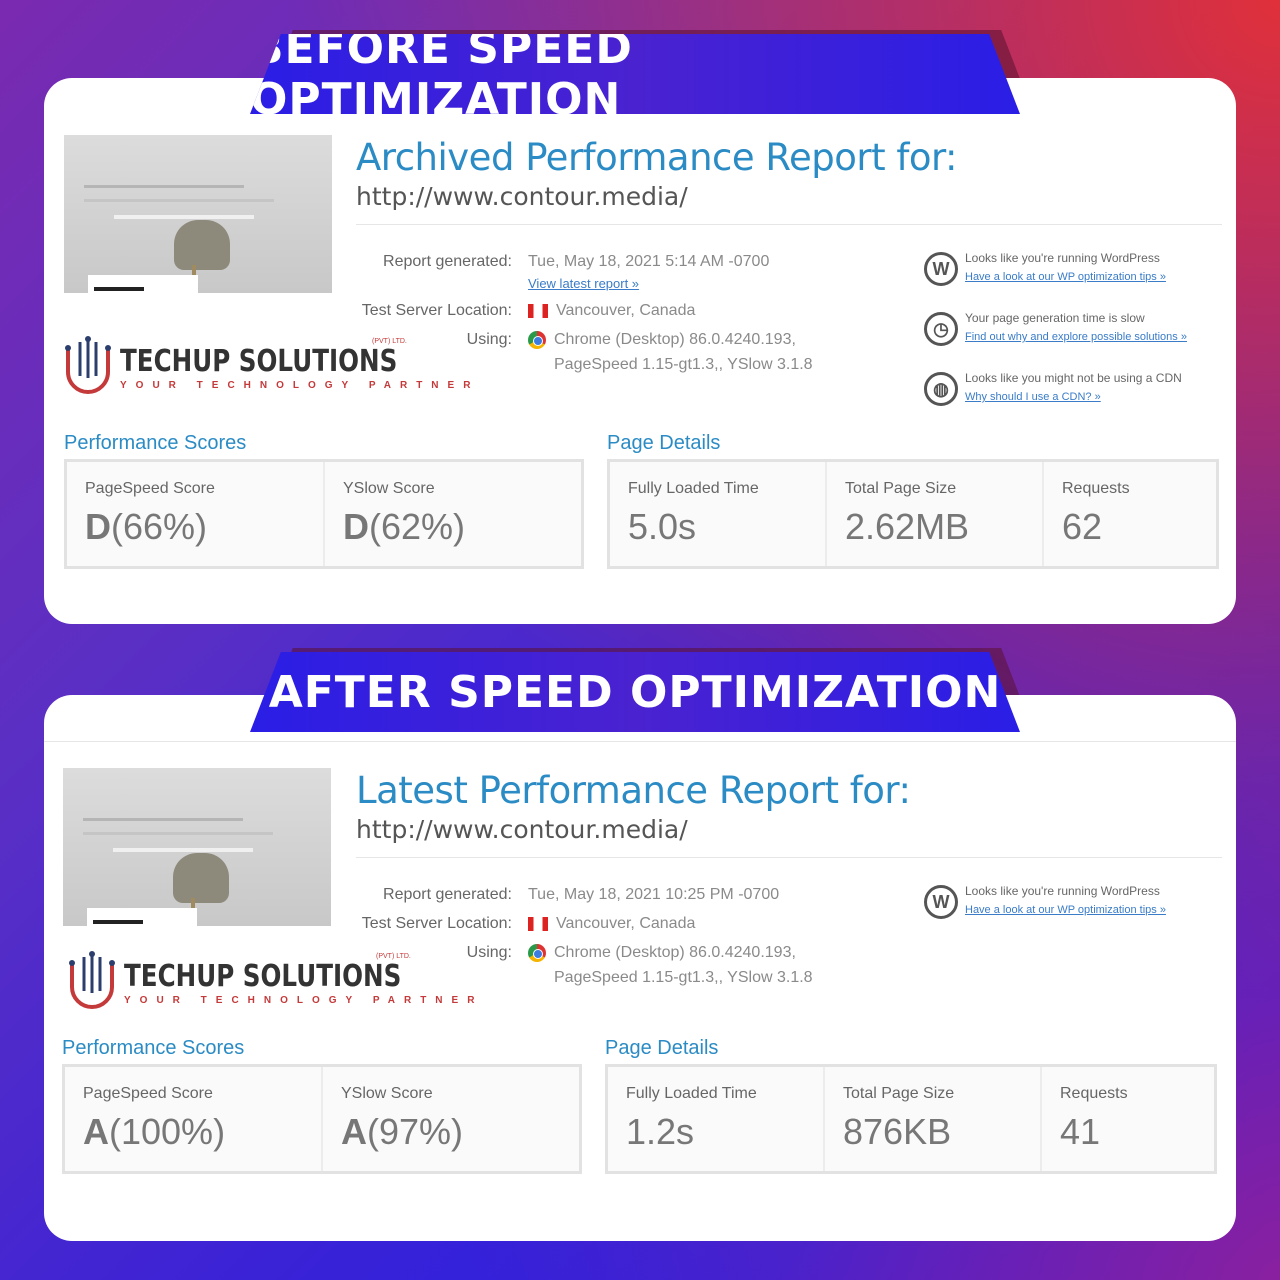 This screenshot has width=1280, height=1280. I want to click on yslow-score-cell: YSlow Score D(62%), so click(453, 514).